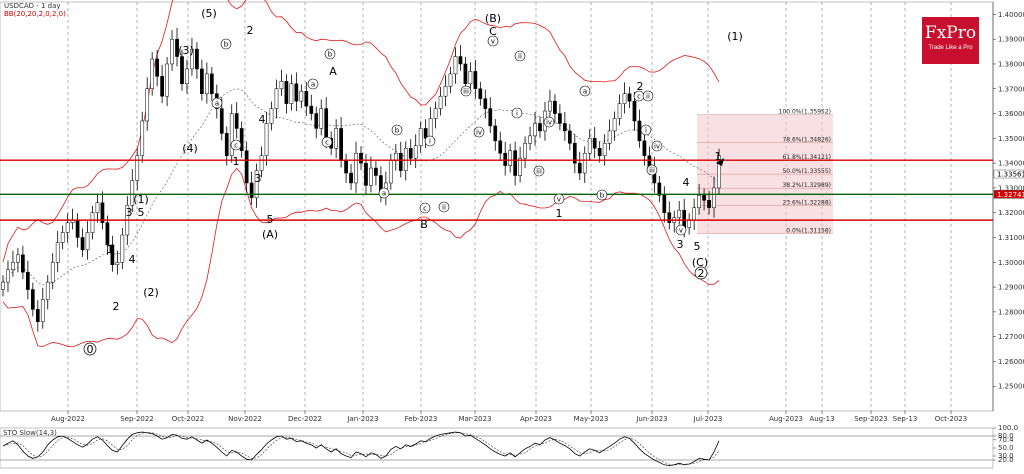 Image resolution: width=1024 pixels, height=474 pixels. I want to click on fib-label: 78.6%(1.34826), so click(806, 140).